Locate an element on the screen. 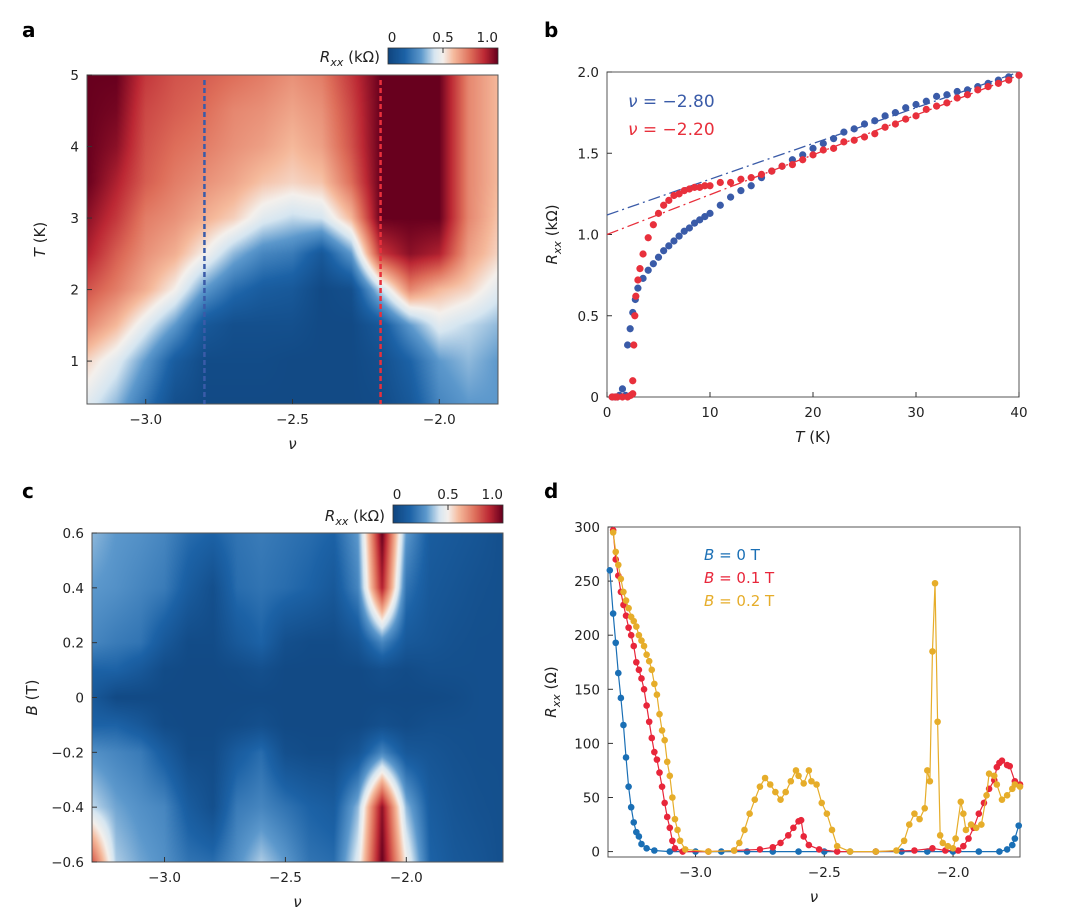  series-line is located at coordinates (816, 691).